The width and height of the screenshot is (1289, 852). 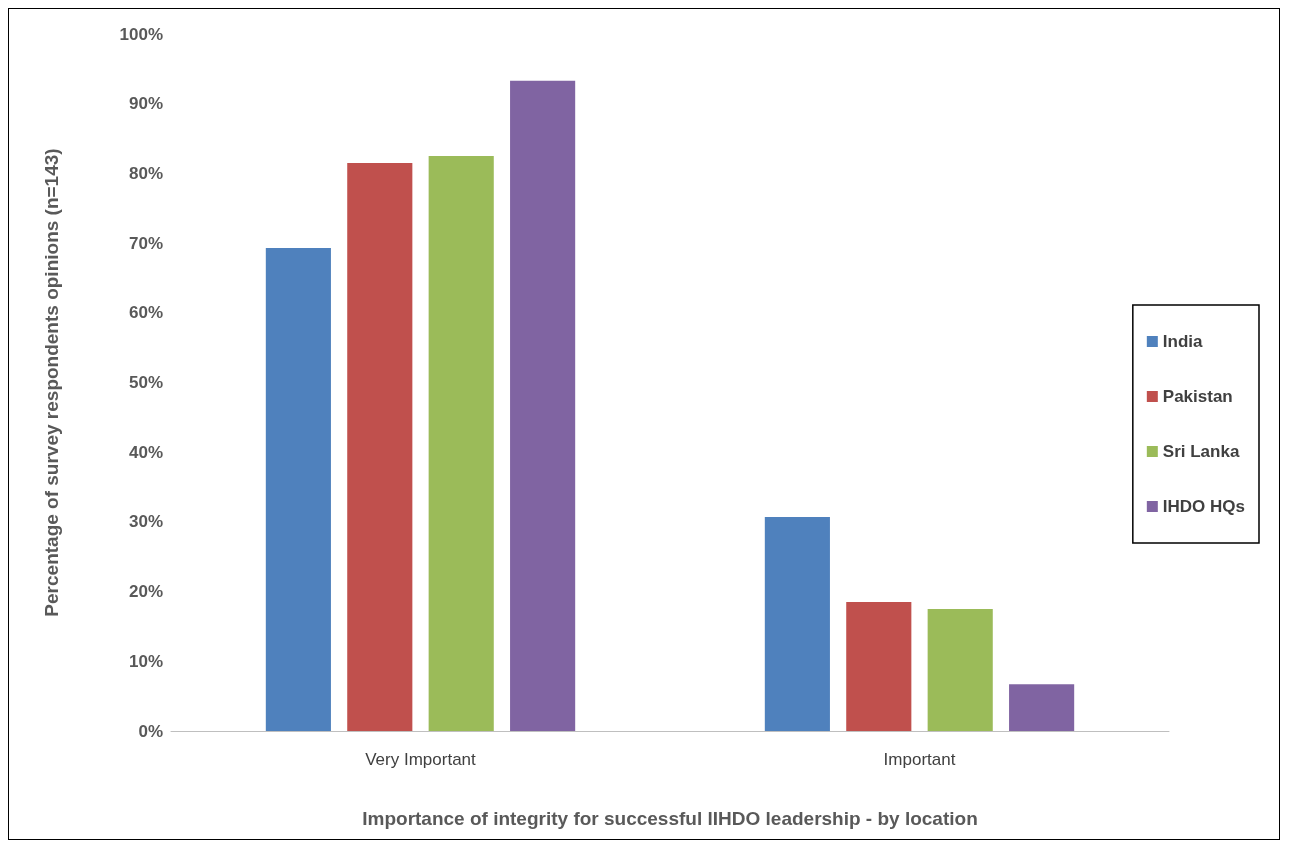 I want to click on legend-label: Sri Lanka, so click(x=1201, y=451).